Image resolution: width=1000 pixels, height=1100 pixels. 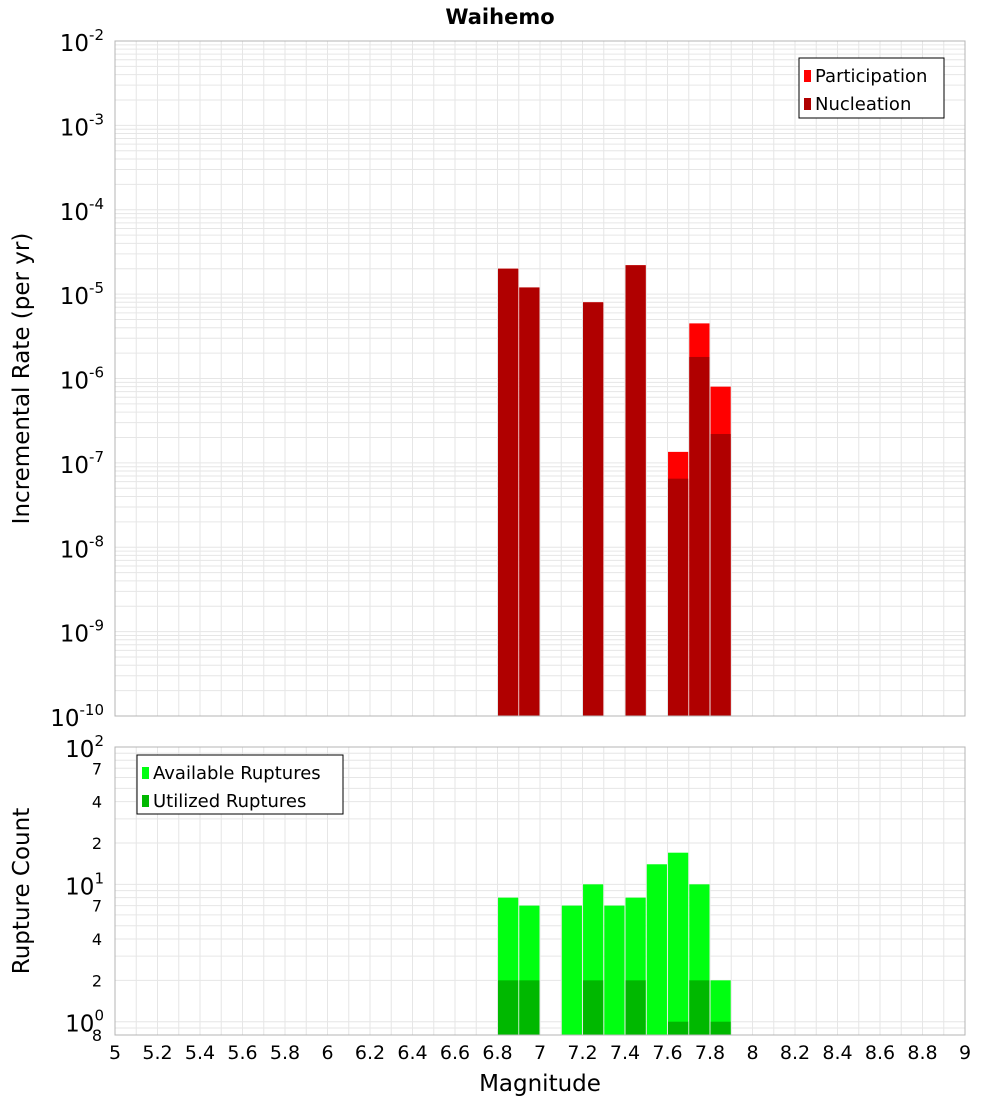 What do you see at coordinates (497, 1053) in the screenshot?
I see `x-tick-label: 6.8` at bounding box center [497, 1053].